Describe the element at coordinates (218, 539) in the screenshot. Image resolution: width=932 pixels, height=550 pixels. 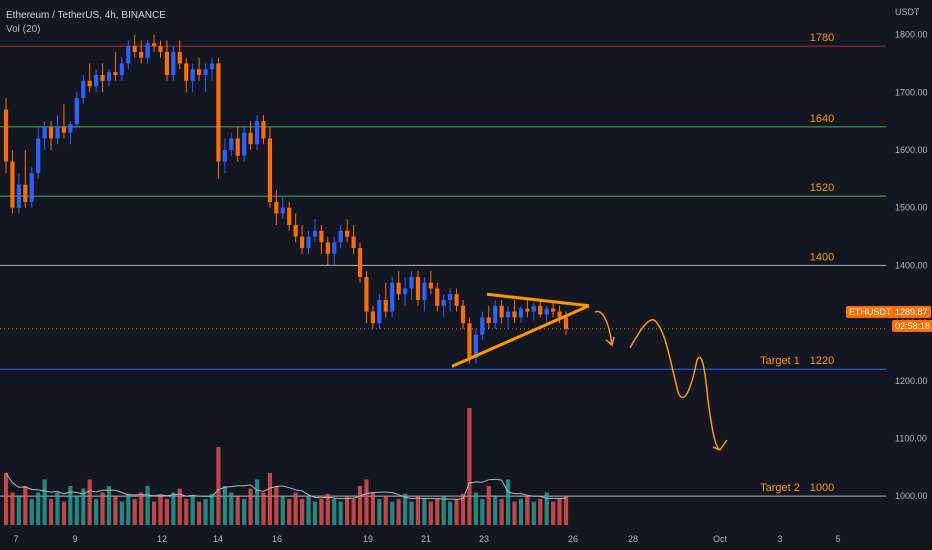
I see `x-tick-label: 14` at that location.